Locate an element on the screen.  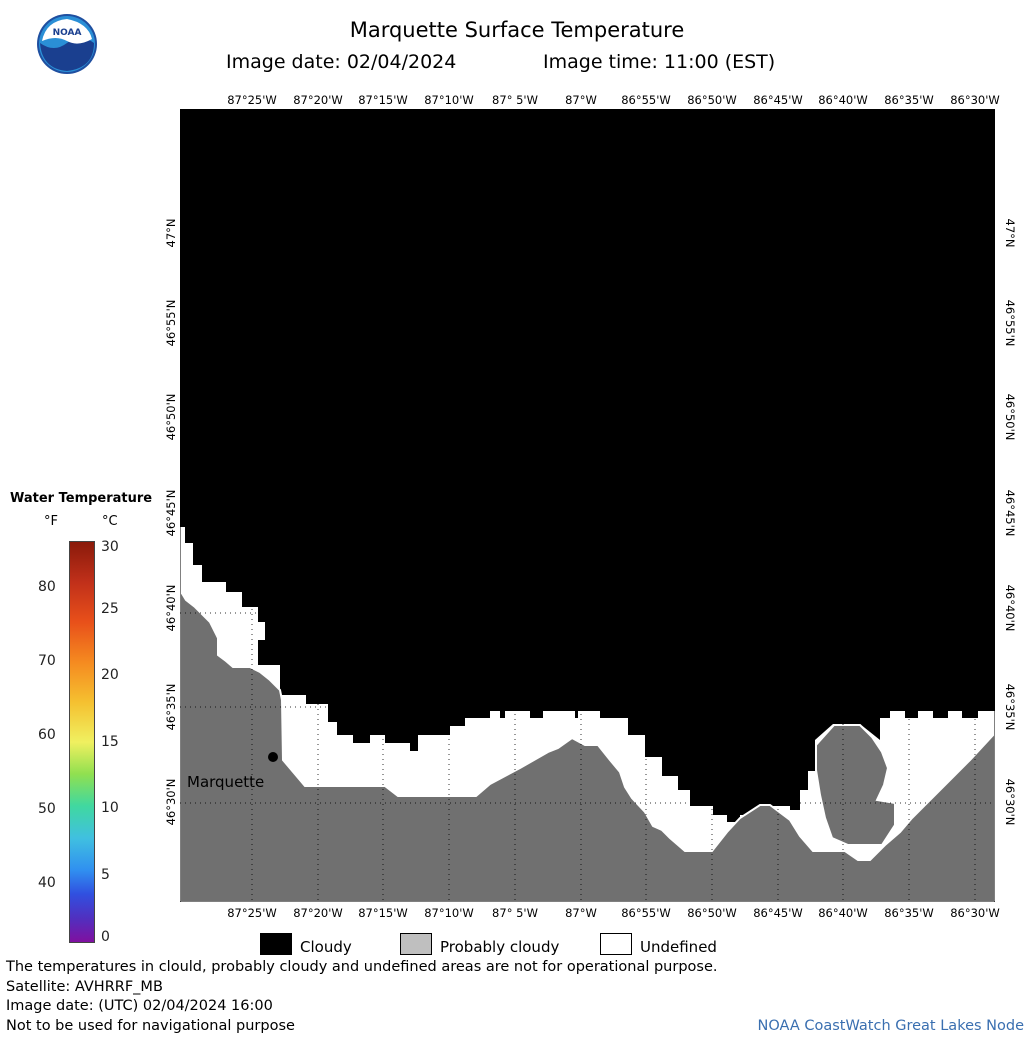
scale-label-f: 50 is located at coordinates (47, 809).